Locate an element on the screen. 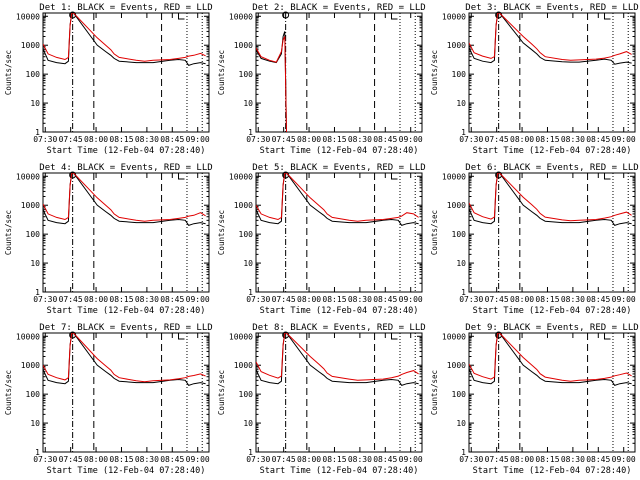  circle-marker is located at coordinates (286, 15).